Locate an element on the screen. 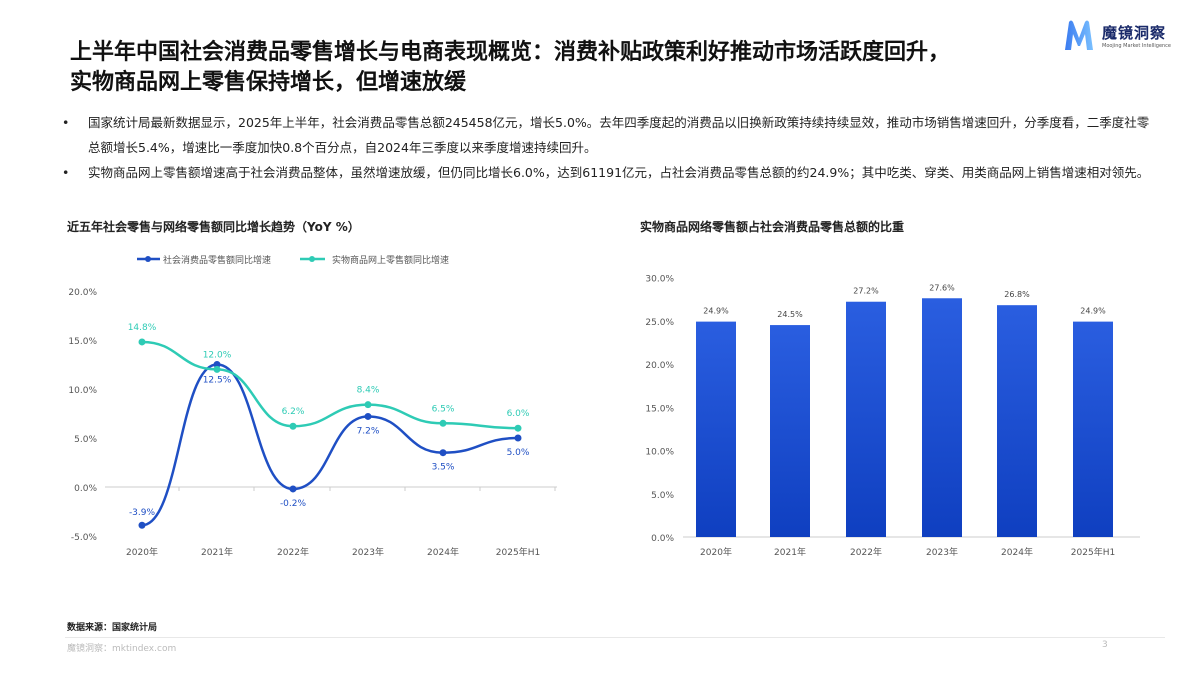 The width and height of the screenshot is (1200, 675). data-label: 6.2% is located at coordinates (293, 412).